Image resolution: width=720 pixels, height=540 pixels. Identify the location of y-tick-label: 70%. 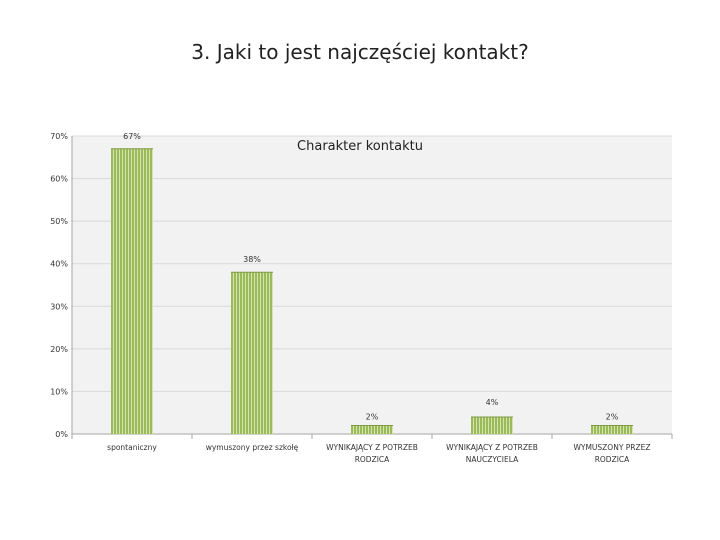
(59, 136).